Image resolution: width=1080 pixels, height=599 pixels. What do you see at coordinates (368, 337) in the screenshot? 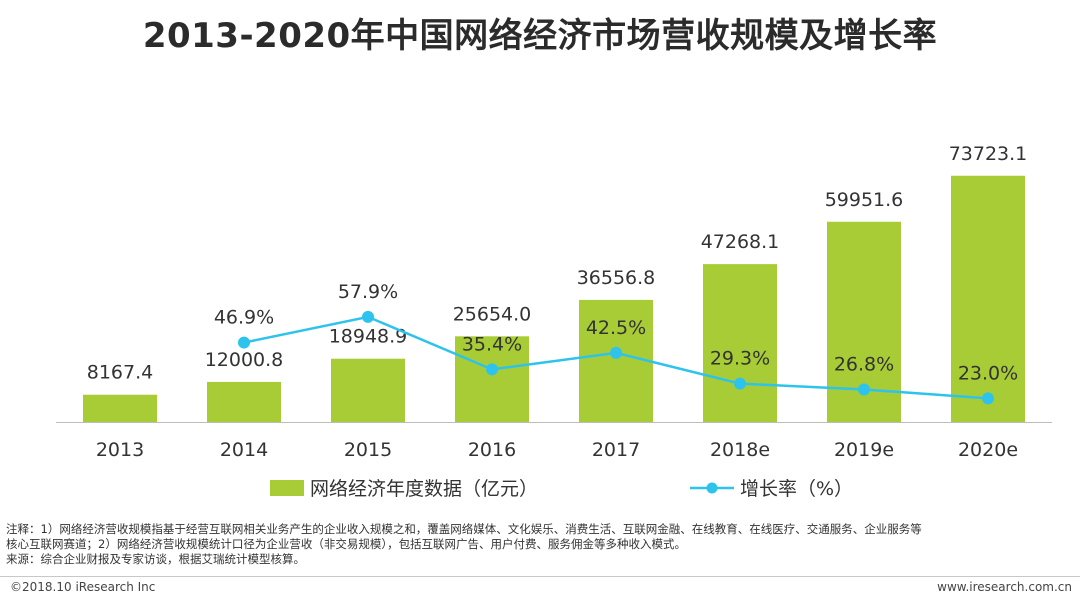
I see `bar-value-label: 18948.9` at bounding box center [368, 337].